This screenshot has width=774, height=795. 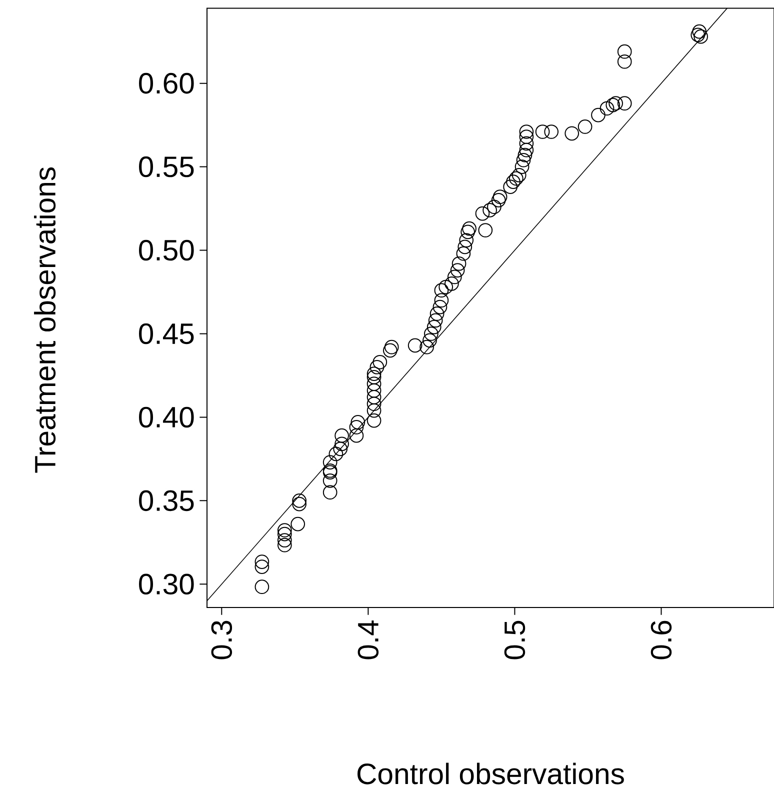 What do you see at coordinates (166, 167) in the screenshot?
I see `y-tick-label: 0.55` at bounding box center [166, 167].